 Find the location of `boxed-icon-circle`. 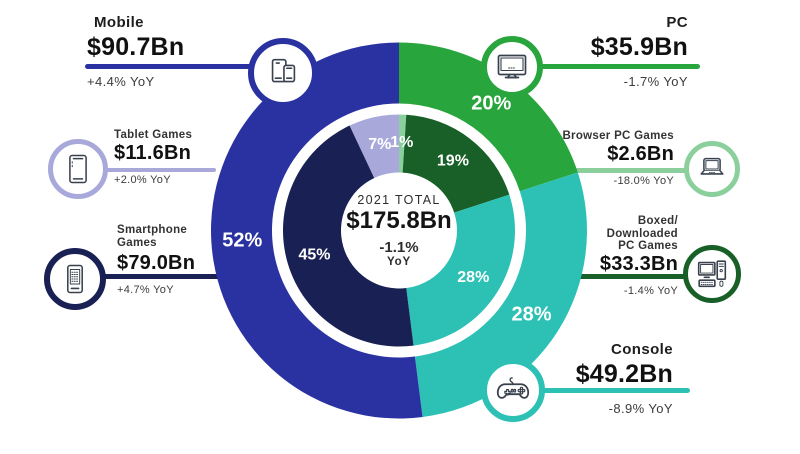

boxed-icon-circle is located at coordinates (712, 274).